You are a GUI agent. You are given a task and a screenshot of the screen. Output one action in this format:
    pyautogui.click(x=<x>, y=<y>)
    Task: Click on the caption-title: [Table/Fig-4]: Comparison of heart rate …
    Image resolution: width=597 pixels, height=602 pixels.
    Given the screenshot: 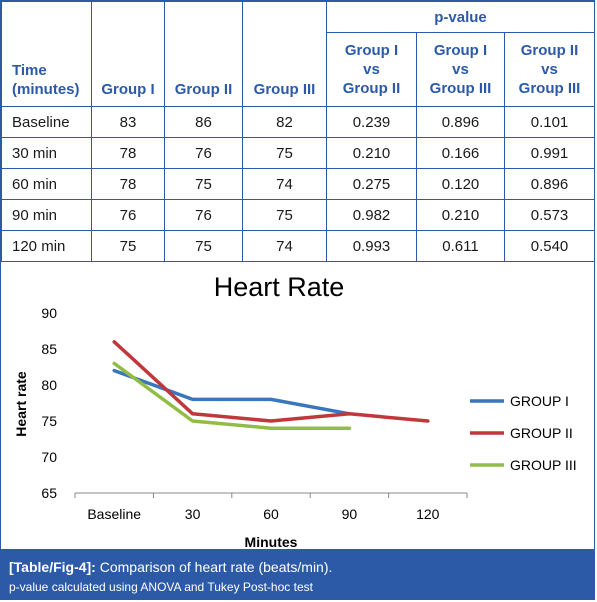 What is the action you would take?
    pyautogui.click(x=170, y=567)
    